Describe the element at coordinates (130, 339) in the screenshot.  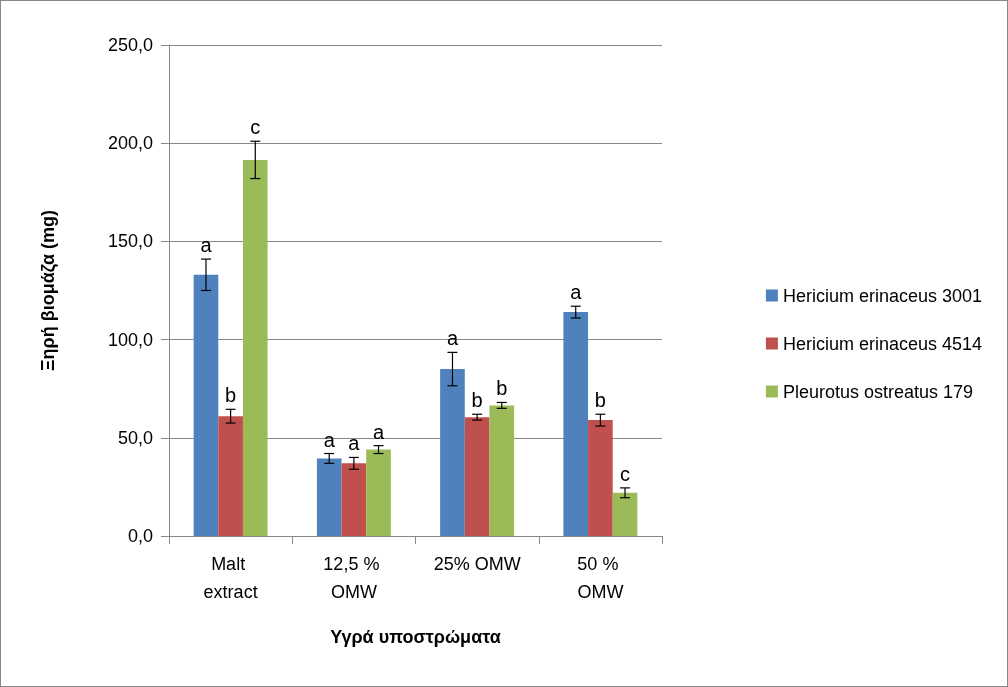
I see `y-tick-label: 100,0` at that location.